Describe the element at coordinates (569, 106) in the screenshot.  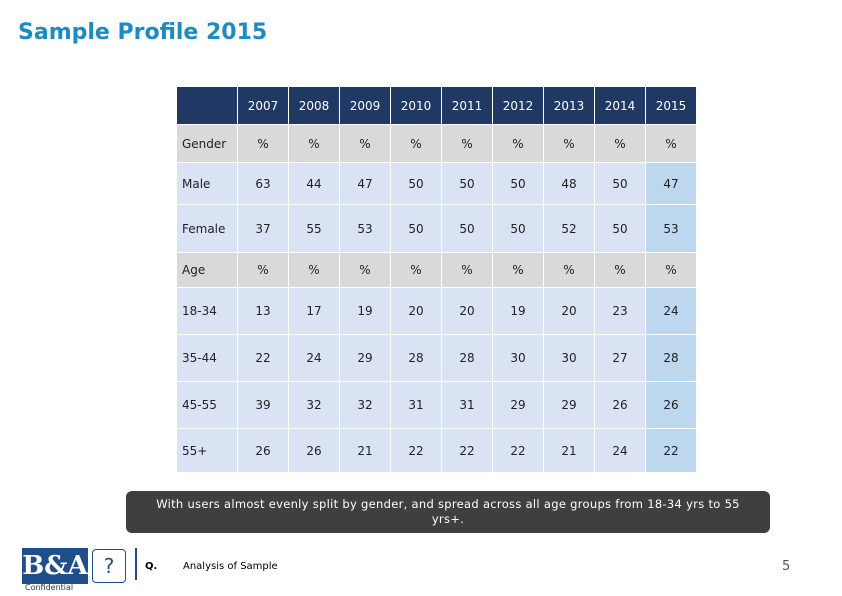
I see `header-cell: 2013` at that location.